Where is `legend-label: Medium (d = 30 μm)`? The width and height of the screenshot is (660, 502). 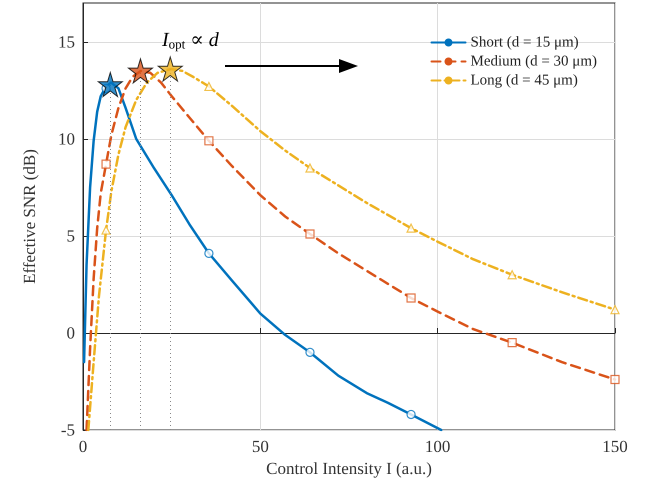
legend-label: Medium (d = 30 μm) is located at coordinates (534, 62).